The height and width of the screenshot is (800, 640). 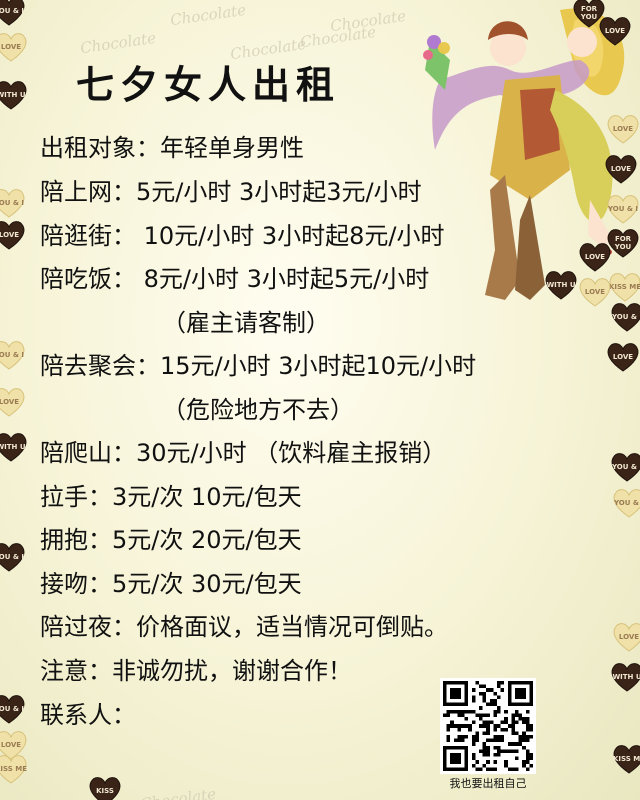 I want to click on poster-title: 七夕女人出租, so click(x=208, y=85).